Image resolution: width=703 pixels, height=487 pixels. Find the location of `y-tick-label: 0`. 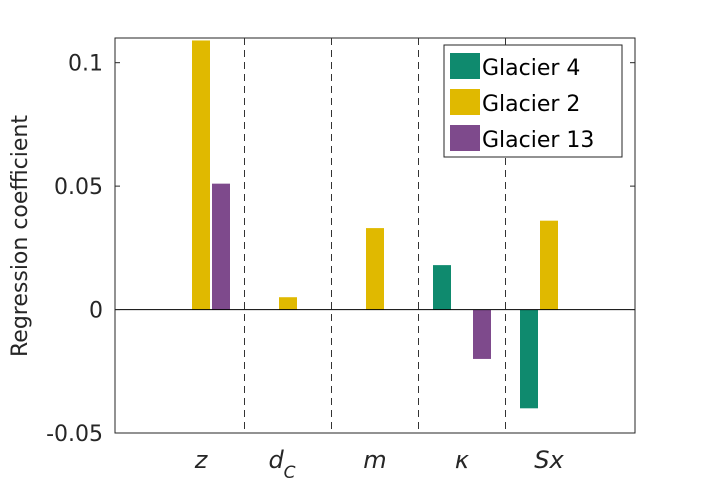

y-tick-label: 0 is located at coordinates (96, 311).